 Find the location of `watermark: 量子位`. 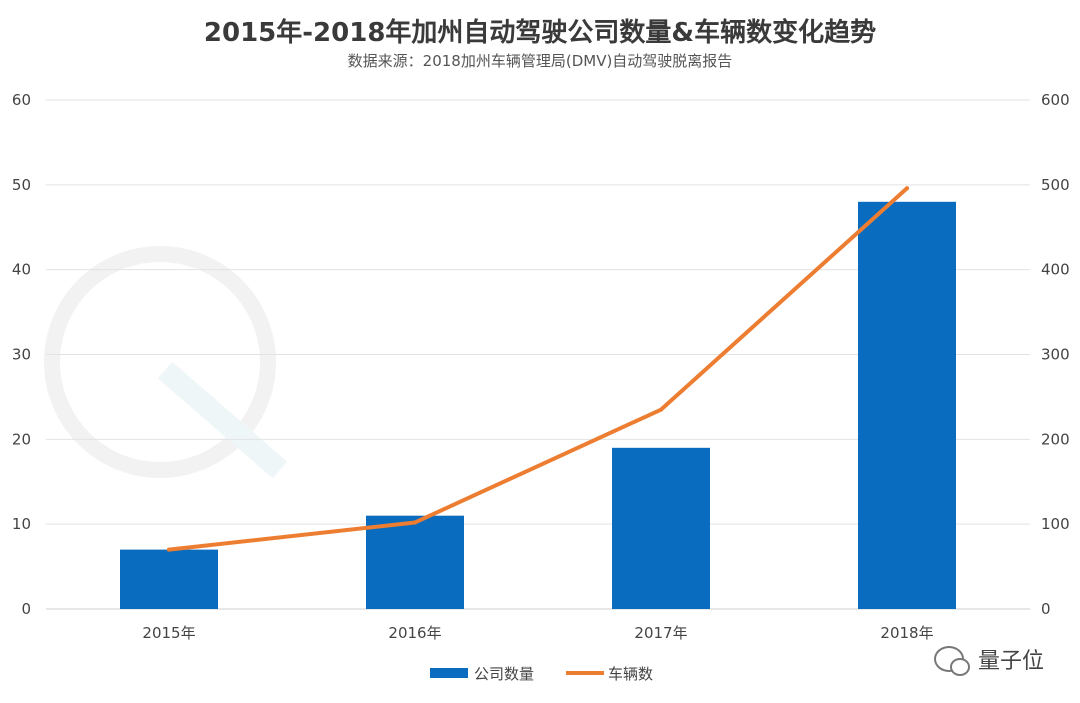

watermark: 量子位 is located at coordinates (988, 659).